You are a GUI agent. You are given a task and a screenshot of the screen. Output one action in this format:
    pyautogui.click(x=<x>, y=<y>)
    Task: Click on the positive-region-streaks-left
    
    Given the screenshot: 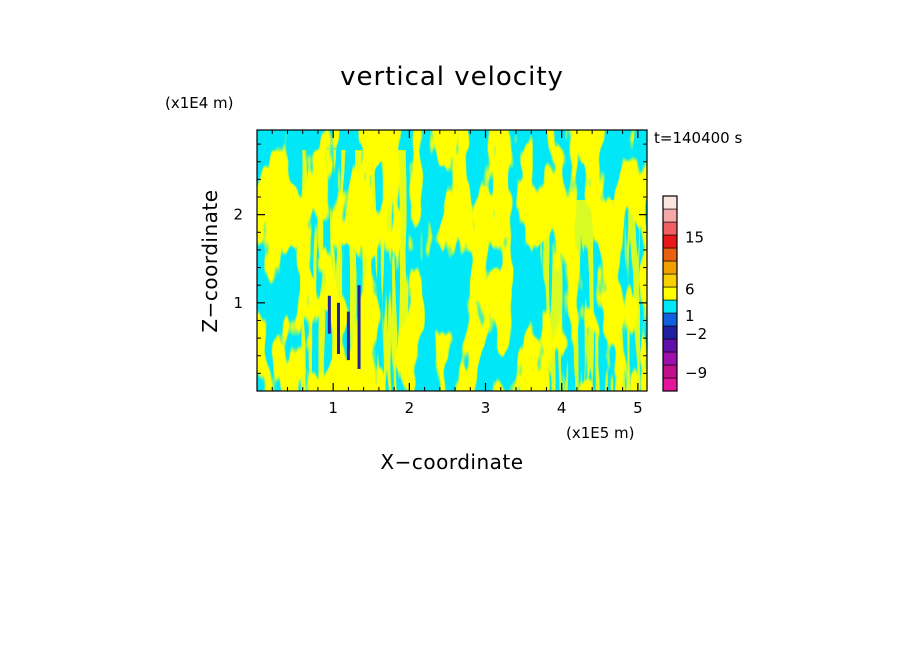 What is the action you would take?
    pyautogui.click(x=355, y=270)
    